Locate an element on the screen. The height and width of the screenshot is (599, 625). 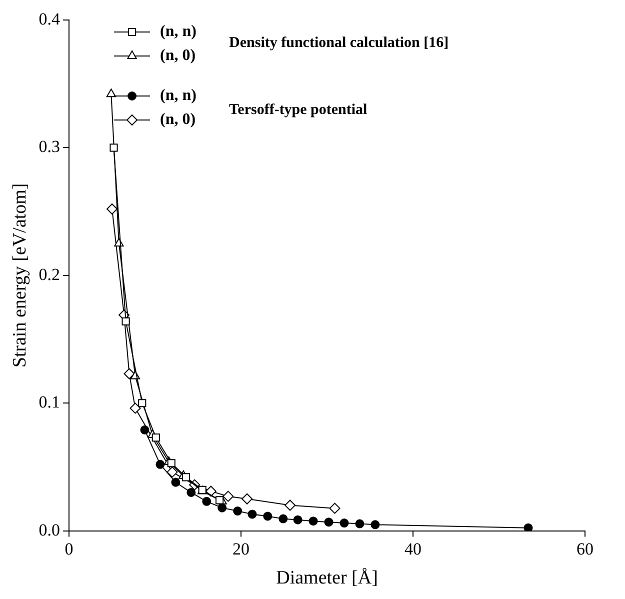
annotation: Density functional calculation [16] is located at coordinates (339, 42).